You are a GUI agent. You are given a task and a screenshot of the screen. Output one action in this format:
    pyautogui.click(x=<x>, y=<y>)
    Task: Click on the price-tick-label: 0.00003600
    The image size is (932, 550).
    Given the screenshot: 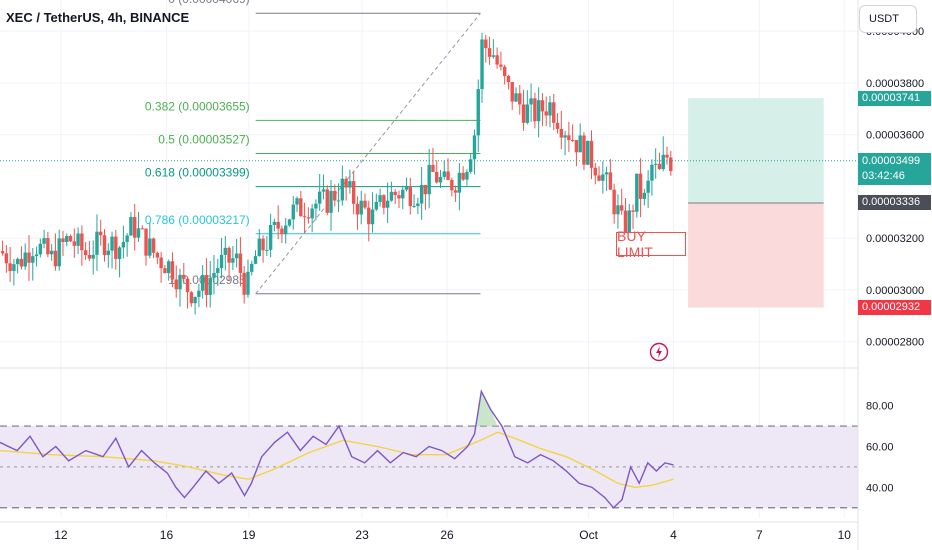 What is the action you would take?
    pyautogui.click(x=895, y=136)
    